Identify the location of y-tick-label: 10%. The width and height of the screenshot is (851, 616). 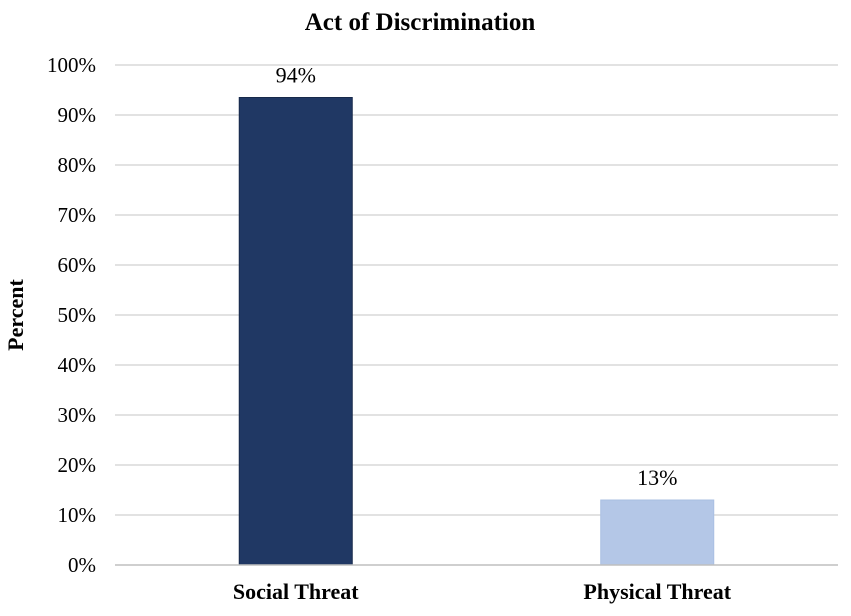
(77, 515).